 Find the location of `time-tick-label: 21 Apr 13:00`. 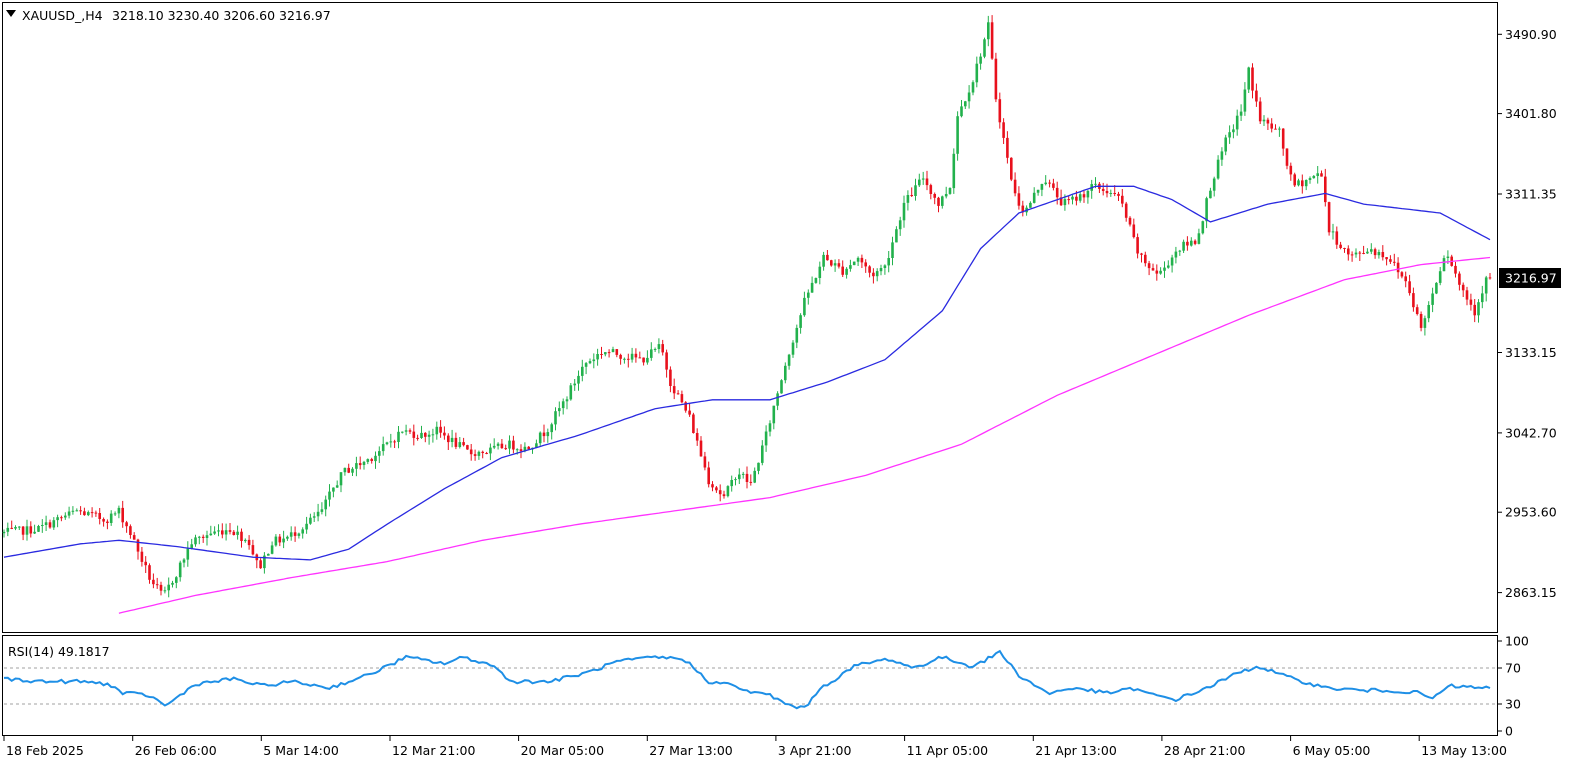

time-tick-label: 21 Apr 13:00 is located at coordinates (1076, 750).